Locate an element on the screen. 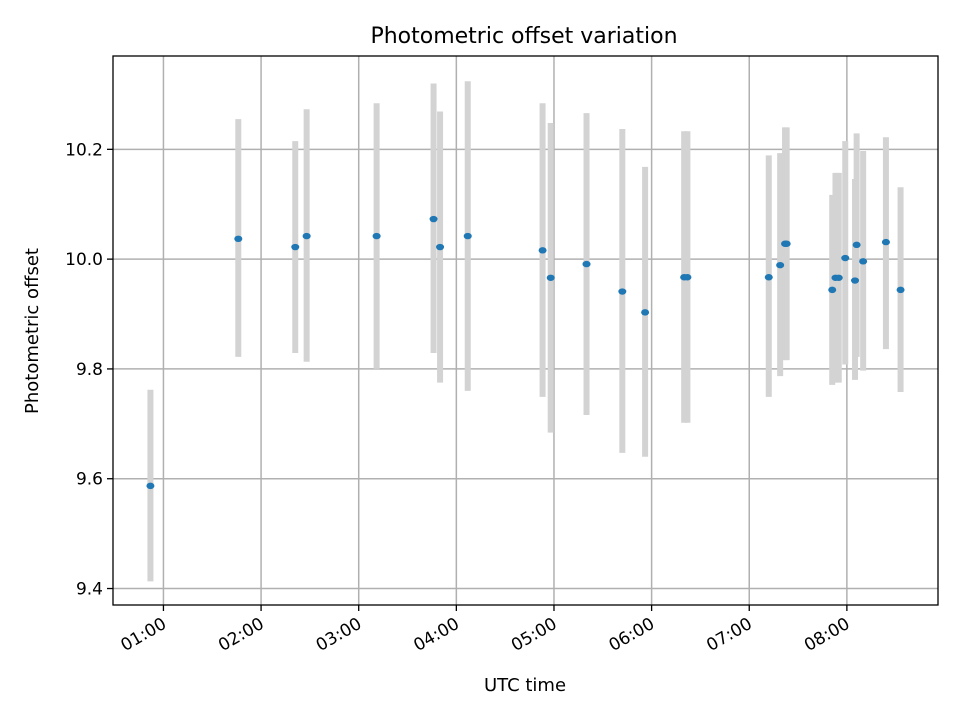  x-axis-ticks: 01:00 02:00 03:00 04:00 05:00 06:00 07:00 08:00 is located at coordinates (485, 630).